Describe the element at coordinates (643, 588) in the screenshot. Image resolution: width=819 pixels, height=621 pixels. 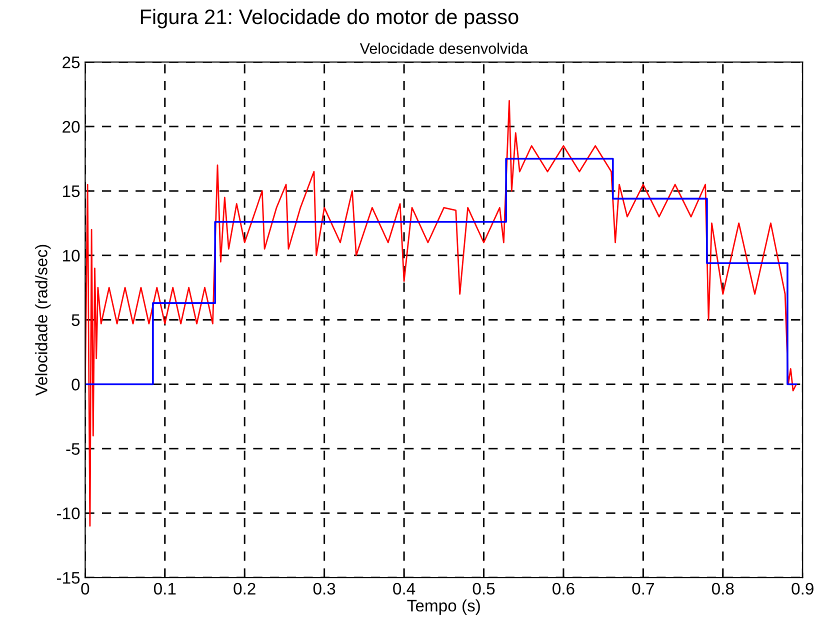
I see `x-tick-label: 0.7` at that location.